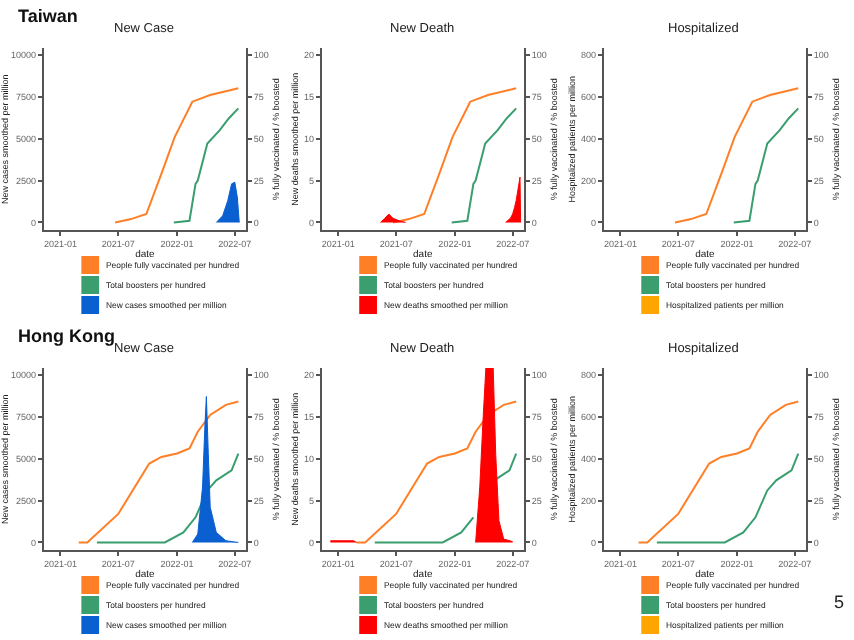  Describe the element at coordinates (839, 602) in the screenshot. I see `text: 5` at that location.